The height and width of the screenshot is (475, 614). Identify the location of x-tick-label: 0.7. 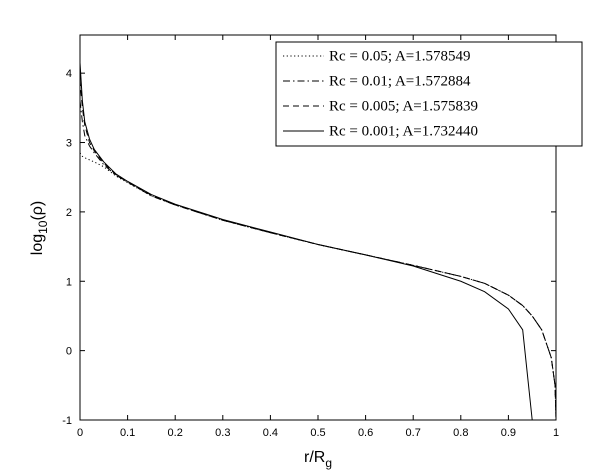
(413, 433).